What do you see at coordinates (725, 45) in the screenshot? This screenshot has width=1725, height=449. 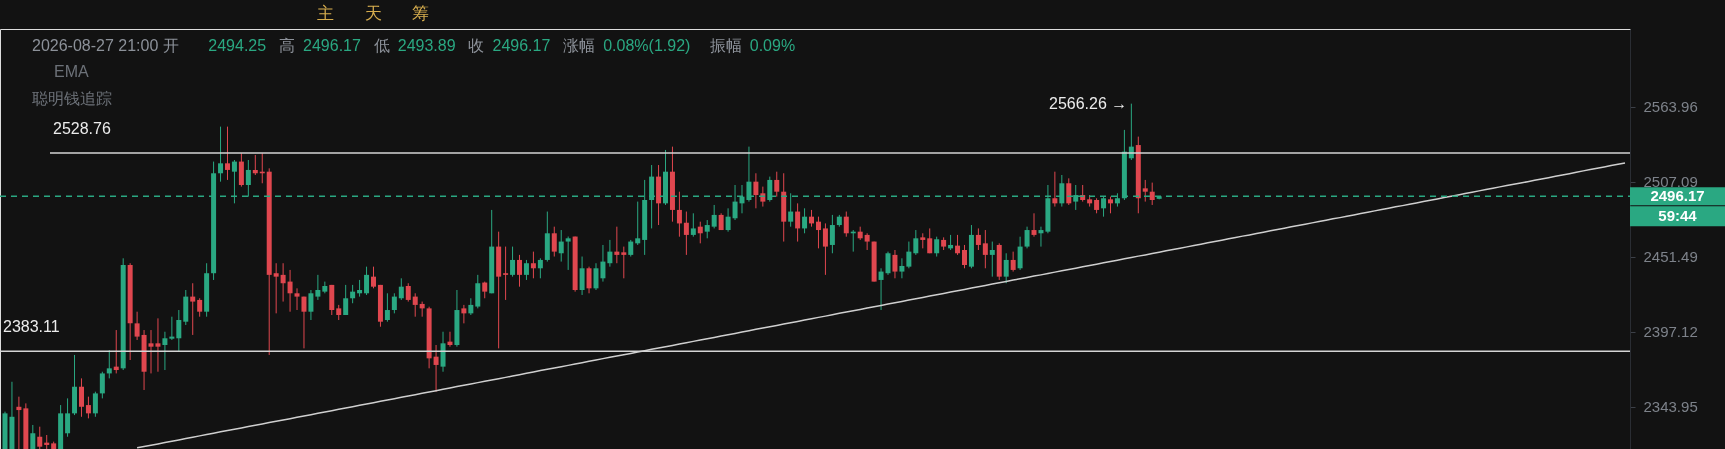 I see `annotation: 振幅` at bounding box center [725, 45].